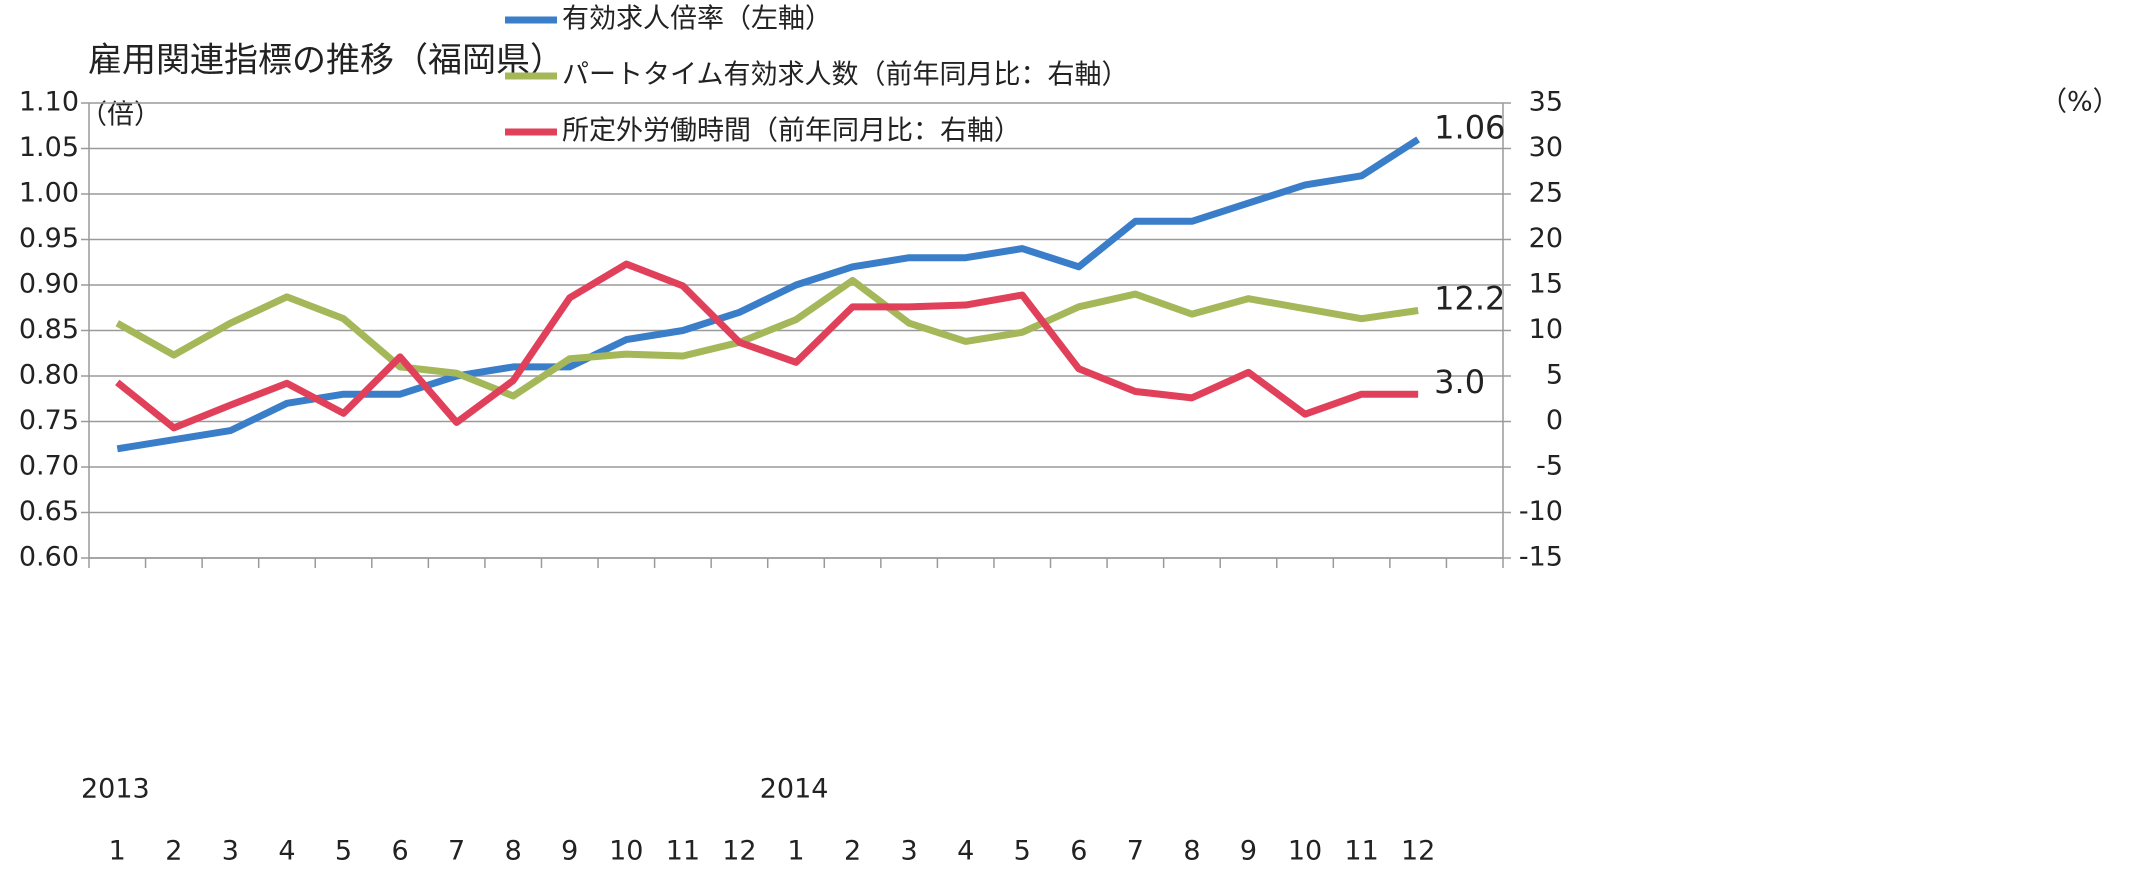 This screenshot has height=877, width=2151. I want to click on y-tick-label: 0.65, so click(49, 511).